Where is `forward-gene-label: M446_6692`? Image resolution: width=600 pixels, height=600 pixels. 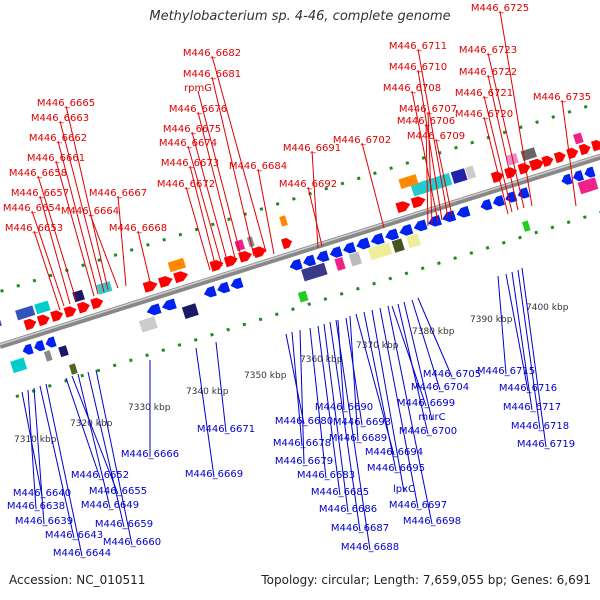 forward-gene-label: M446_6692 is located at coordinates (308, 184).